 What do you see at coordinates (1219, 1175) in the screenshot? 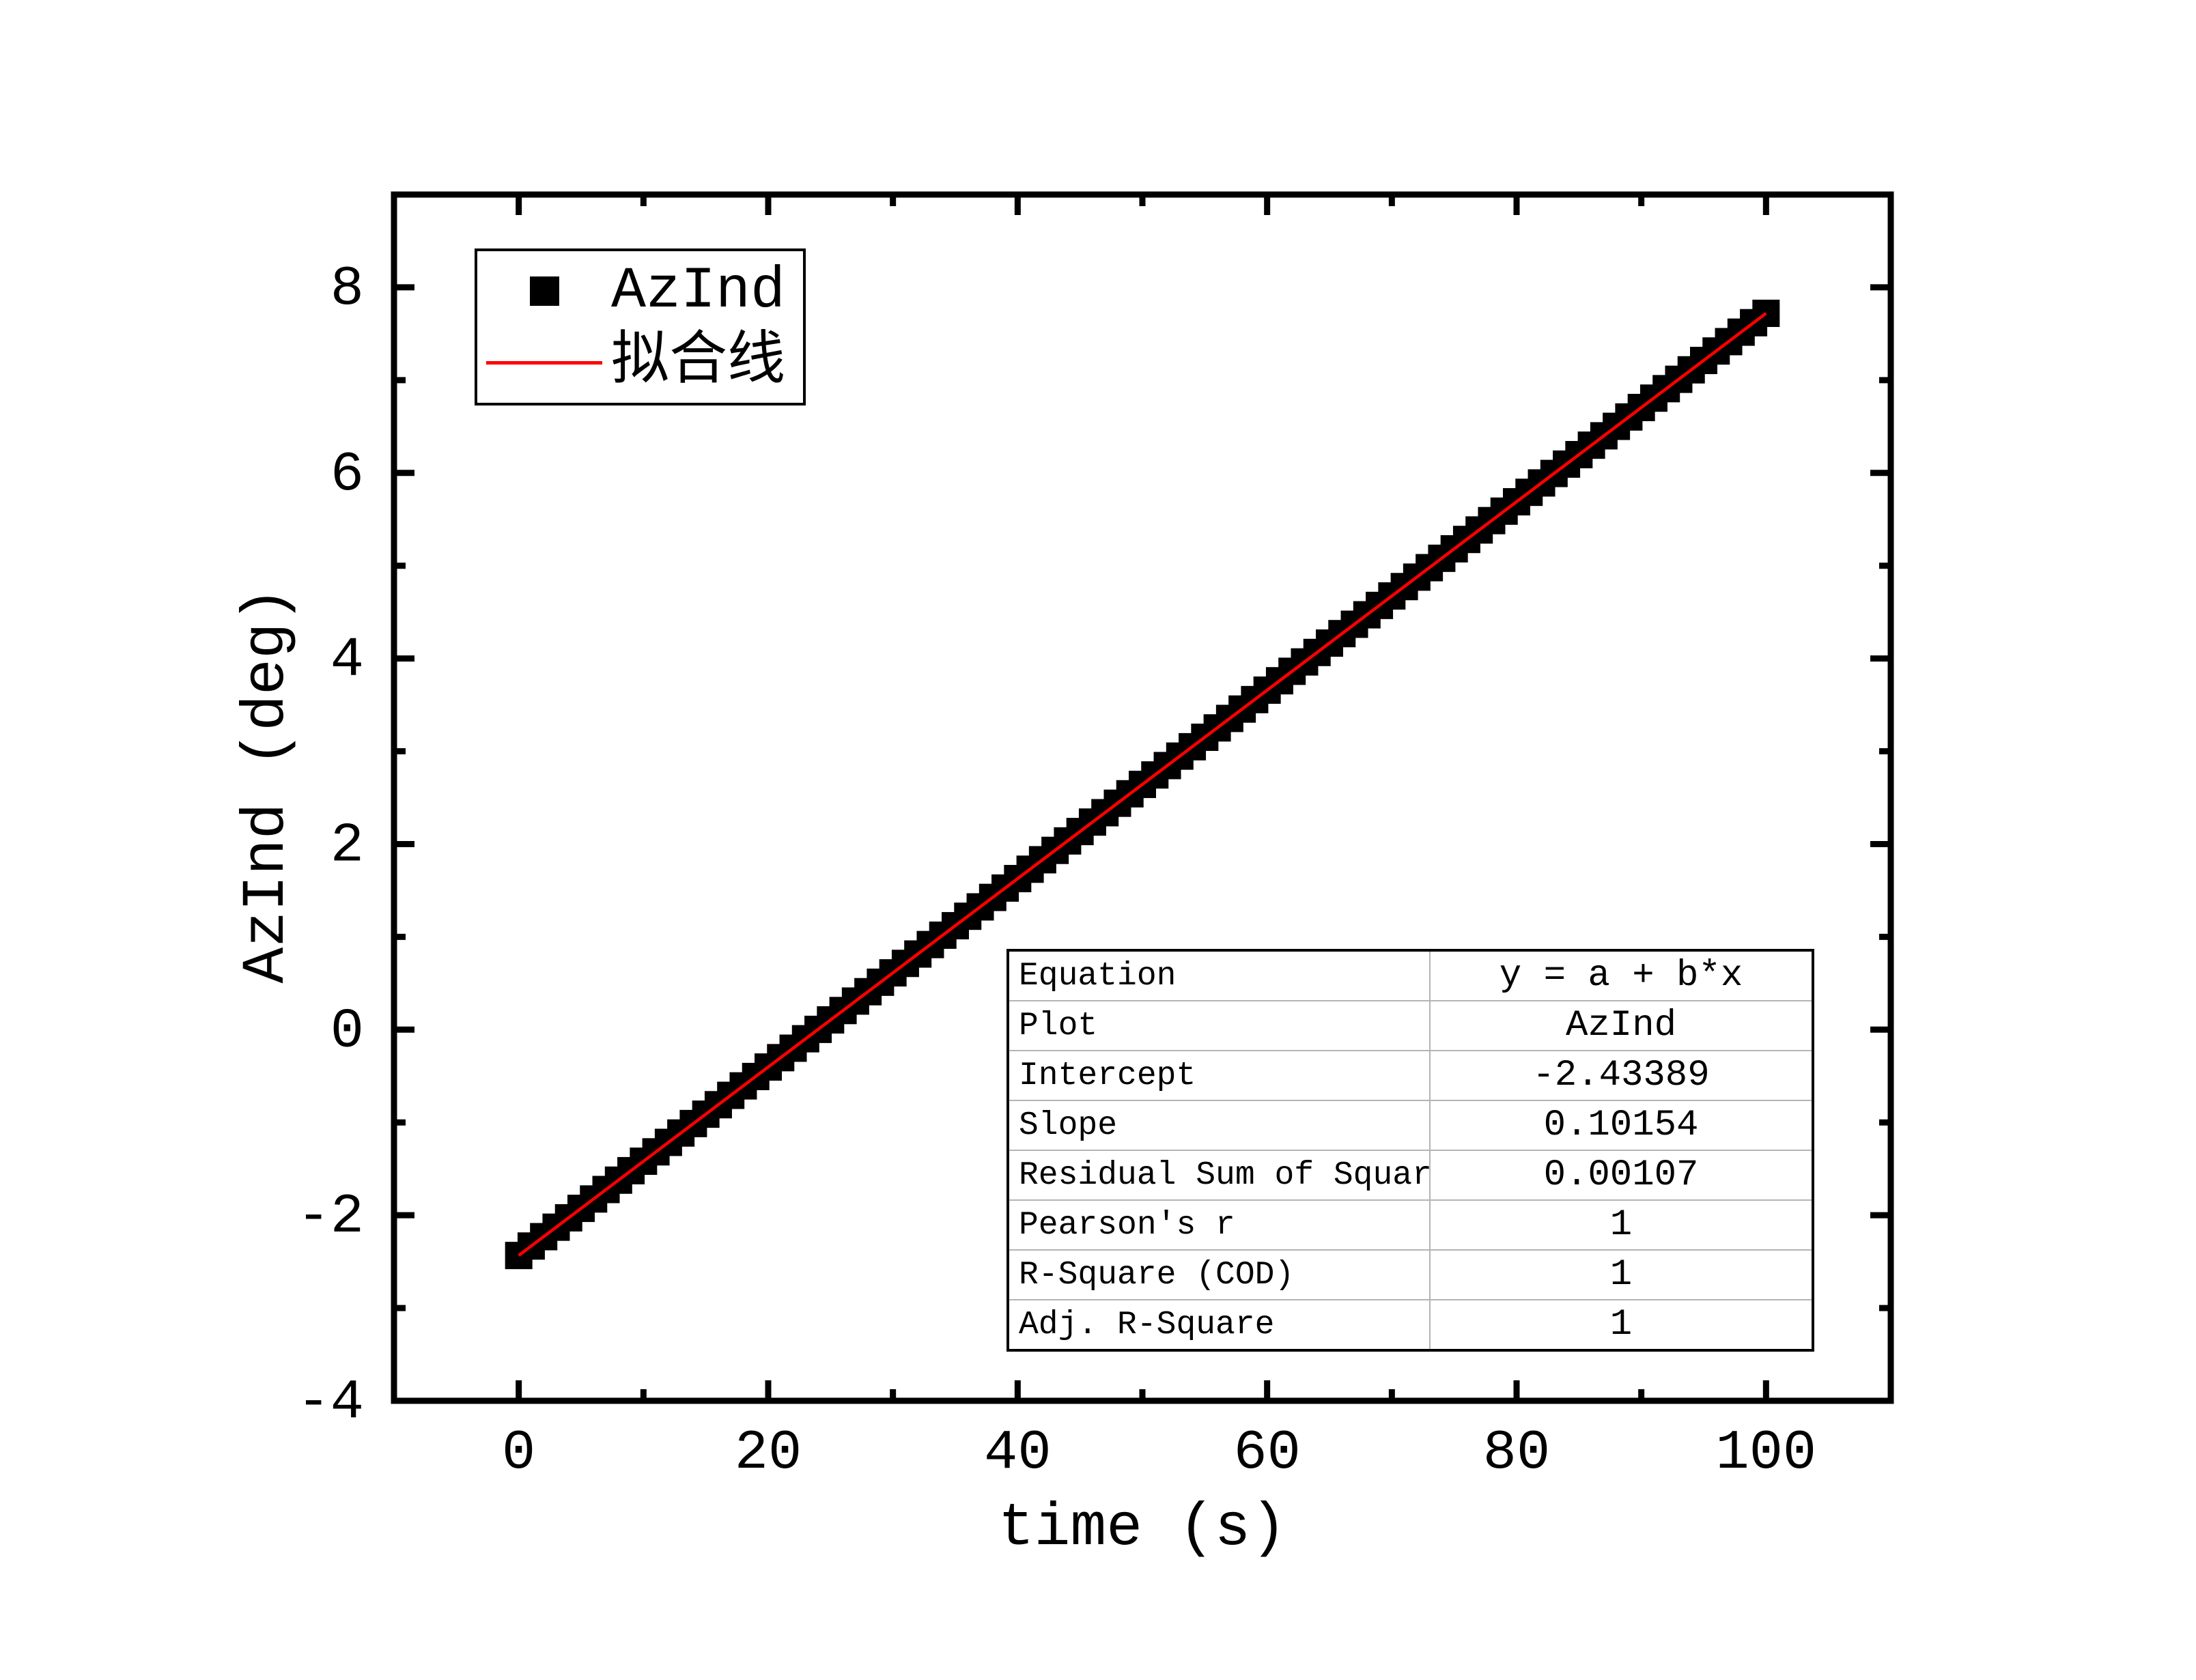
I see `stat-label: Residual Sum of Squar` at bounding box center [1219, 1175].